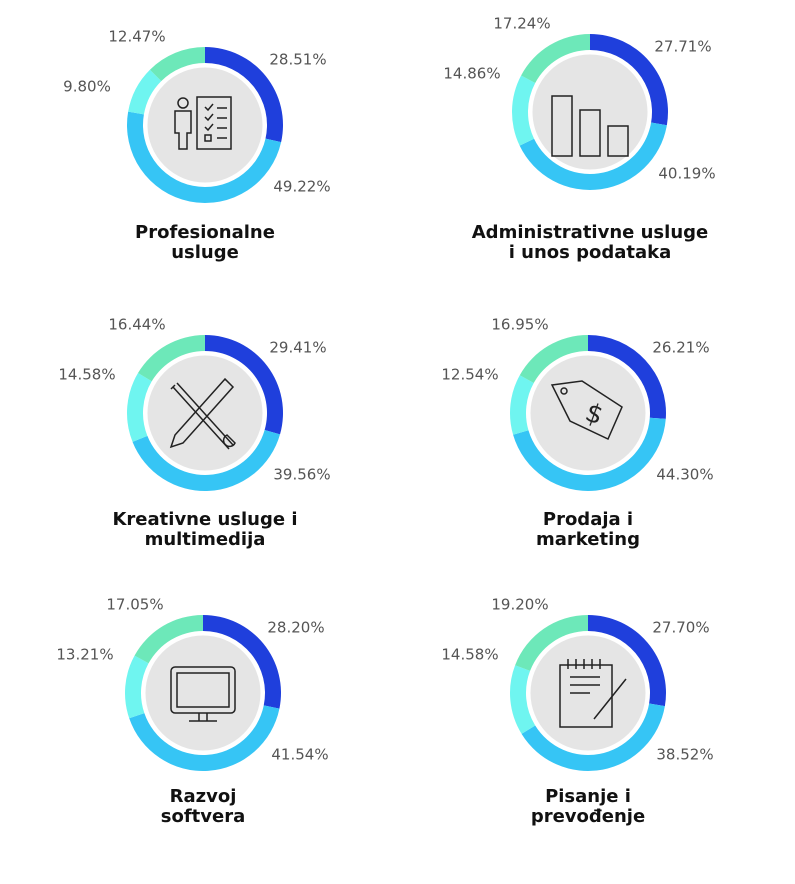 Image resolution: width=795 pixels, height=884 pixels. What do you see at coordinates (588, 539) in the screenshot?
I see `chart-title: marketing` at bounding box center [588, 539].